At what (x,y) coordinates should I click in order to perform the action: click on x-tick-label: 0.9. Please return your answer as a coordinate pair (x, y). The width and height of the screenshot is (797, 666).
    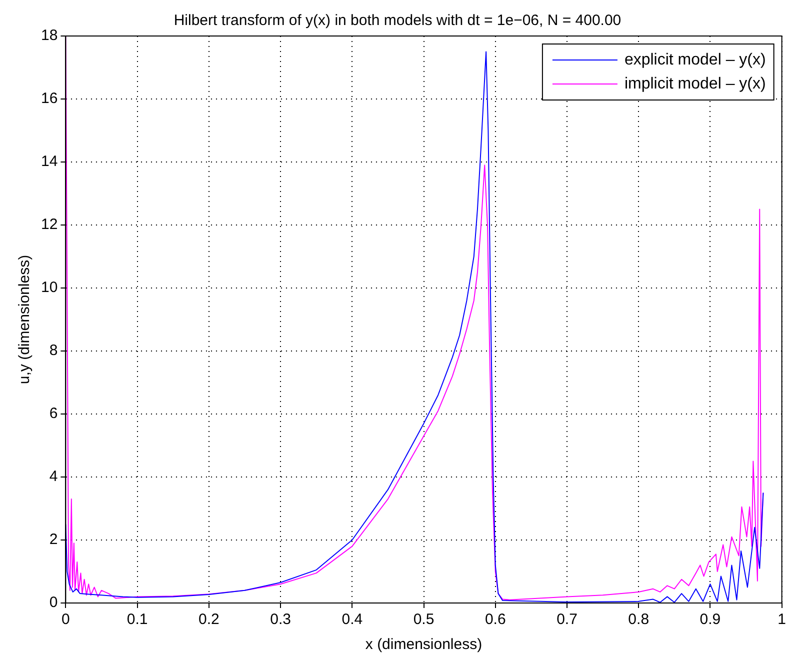
    Looking at the image, I should click on (710, 619).